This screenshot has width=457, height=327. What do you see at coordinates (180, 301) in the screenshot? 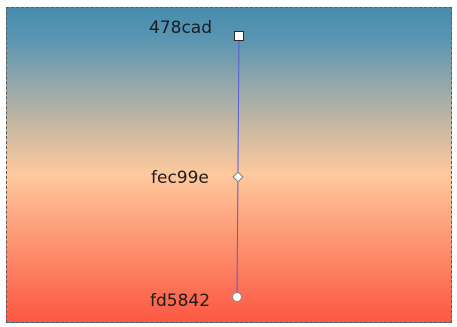
I see `stop-label-bottom: fd5842` at bounding box center [180, 301].